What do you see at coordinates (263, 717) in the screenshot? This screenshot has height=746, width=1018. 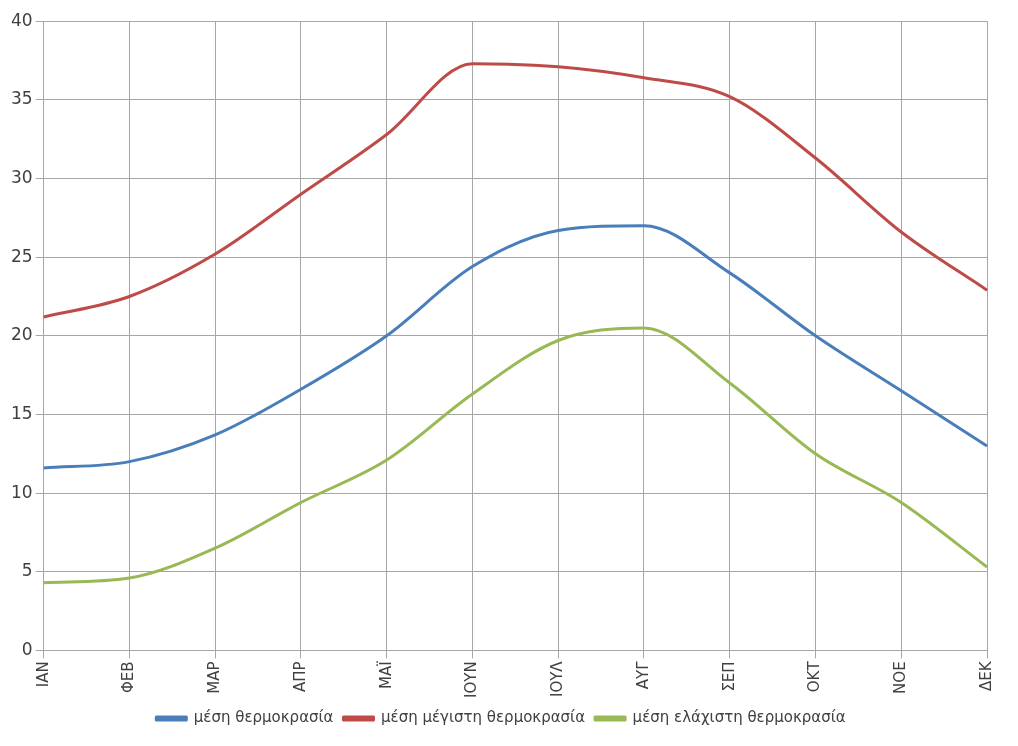 I see `legend-label: μέση θερμοκρασία` at bounding box center [263, 717].